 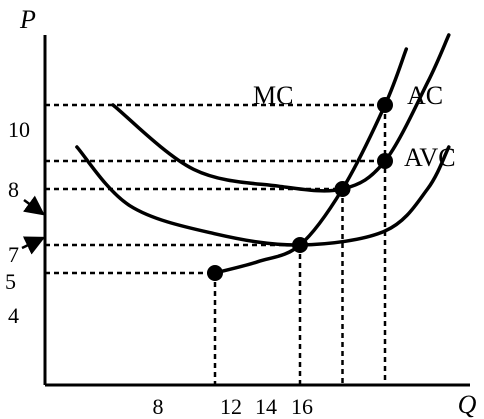 What do you see at coordinates (430, 157) in the screenshot?
I see `avc-label: AVC` at bounding box center [430, 157].